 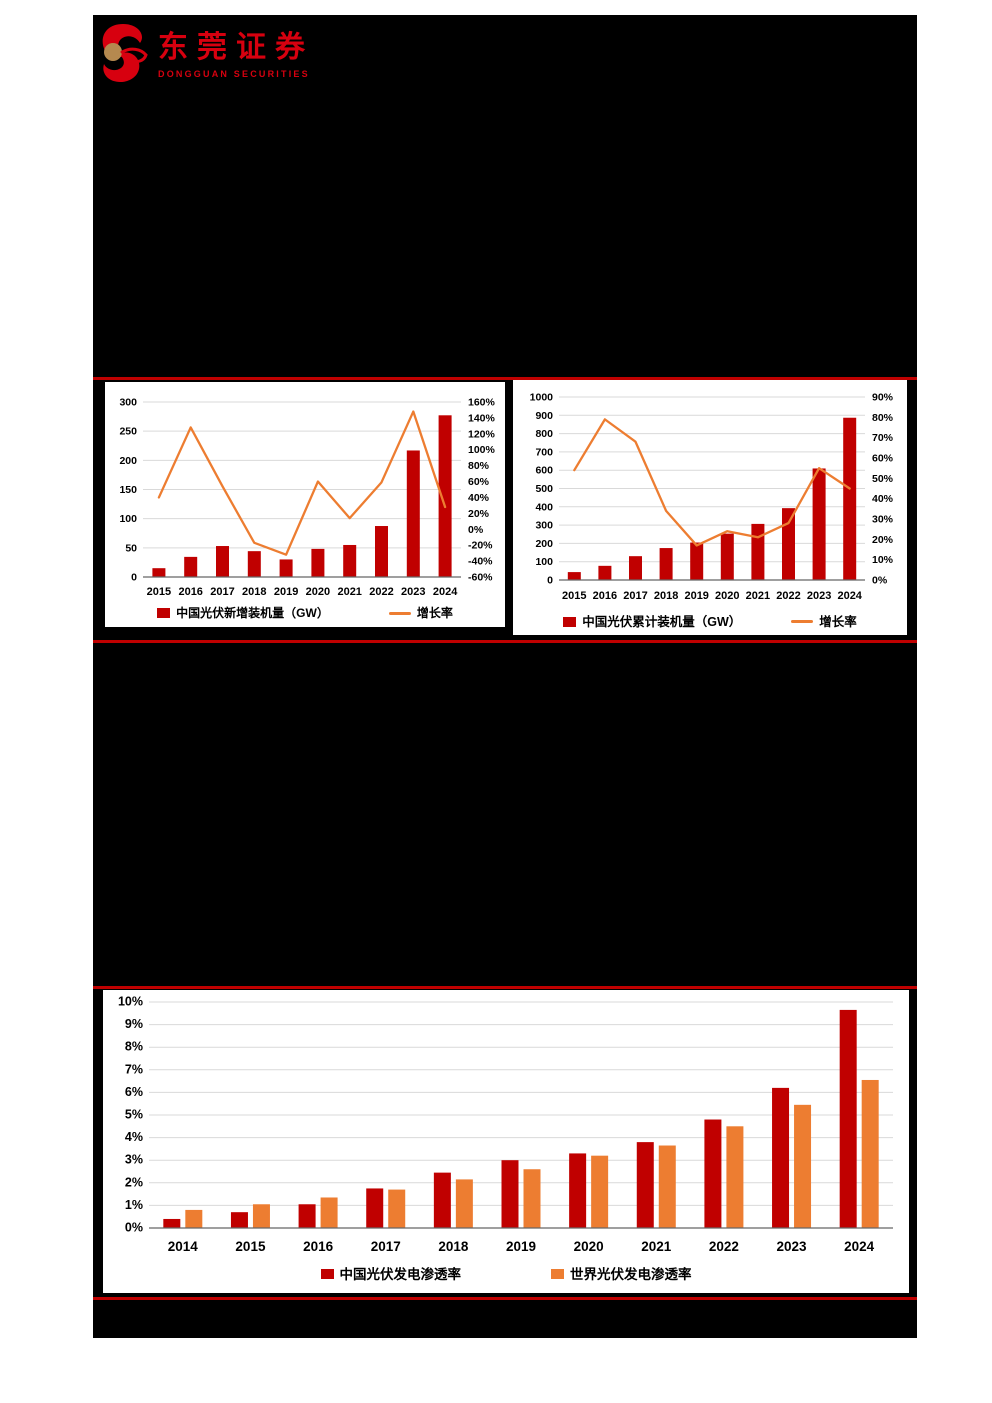 I want to click on y-axis-tick-label-left: 5%, so click(x=134, y=1115).